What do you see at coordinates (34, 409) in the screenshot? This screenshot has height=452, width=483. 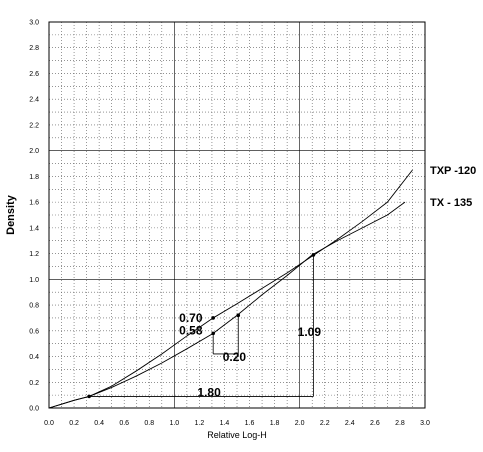 I see `y-tick-label: 0.0` at bounding box center [34, 409].